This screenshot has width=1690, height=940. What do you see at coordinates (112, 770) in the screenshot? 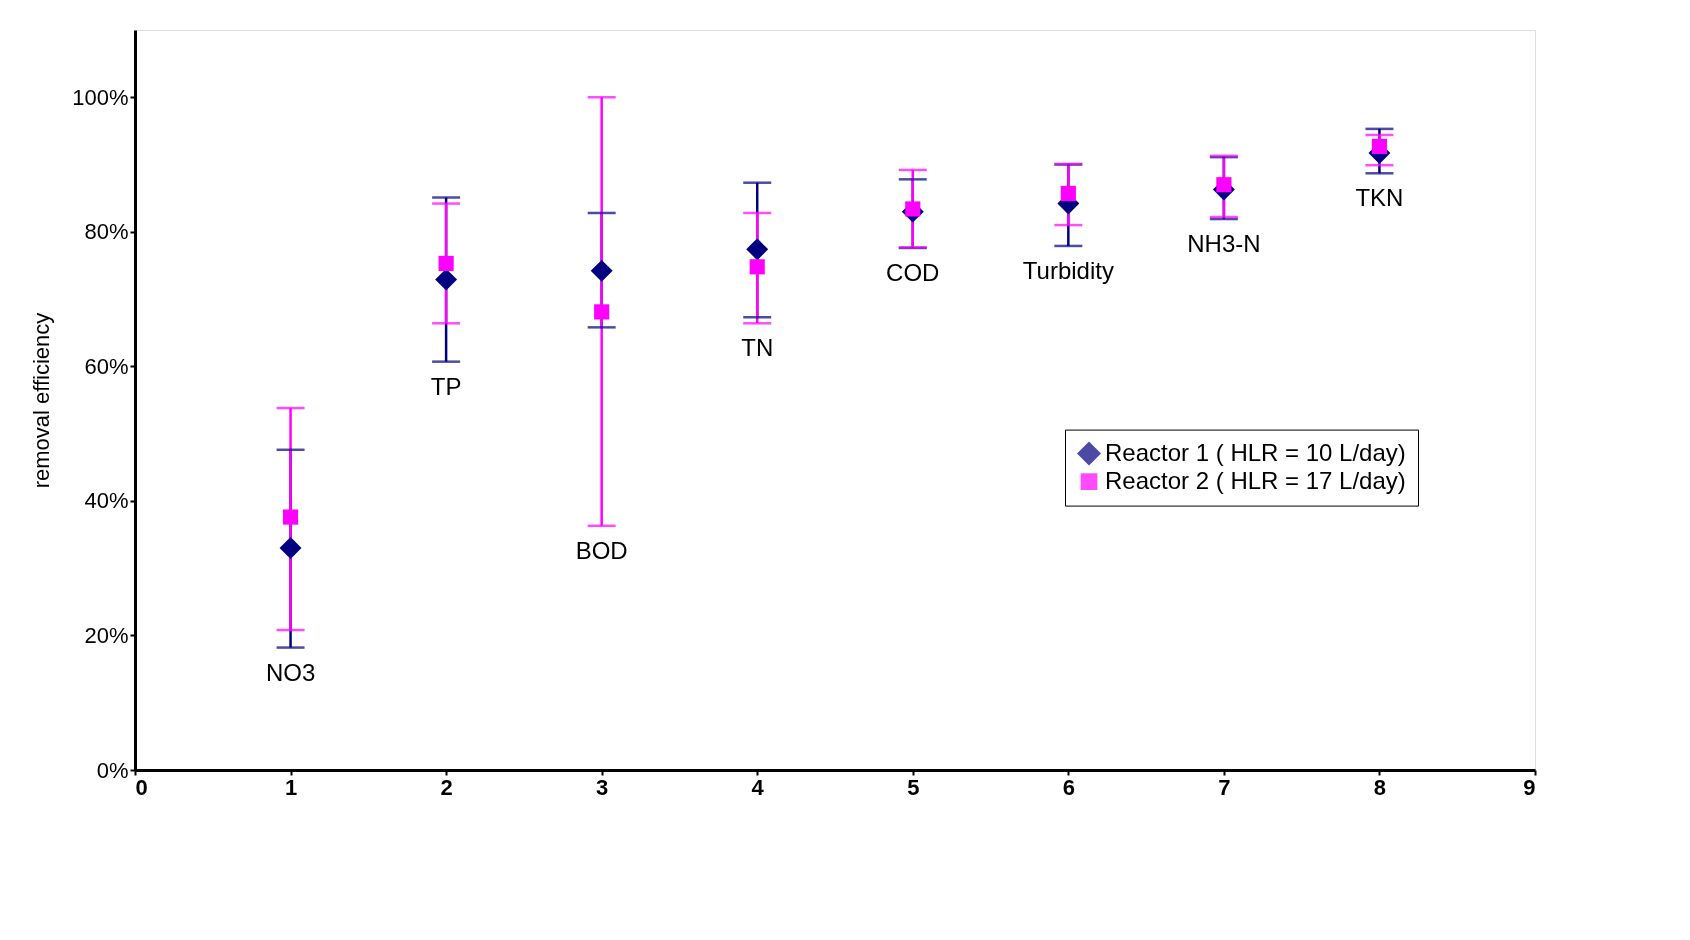
I see `y-tick-label: 0%` at bounding box center [112, 770].